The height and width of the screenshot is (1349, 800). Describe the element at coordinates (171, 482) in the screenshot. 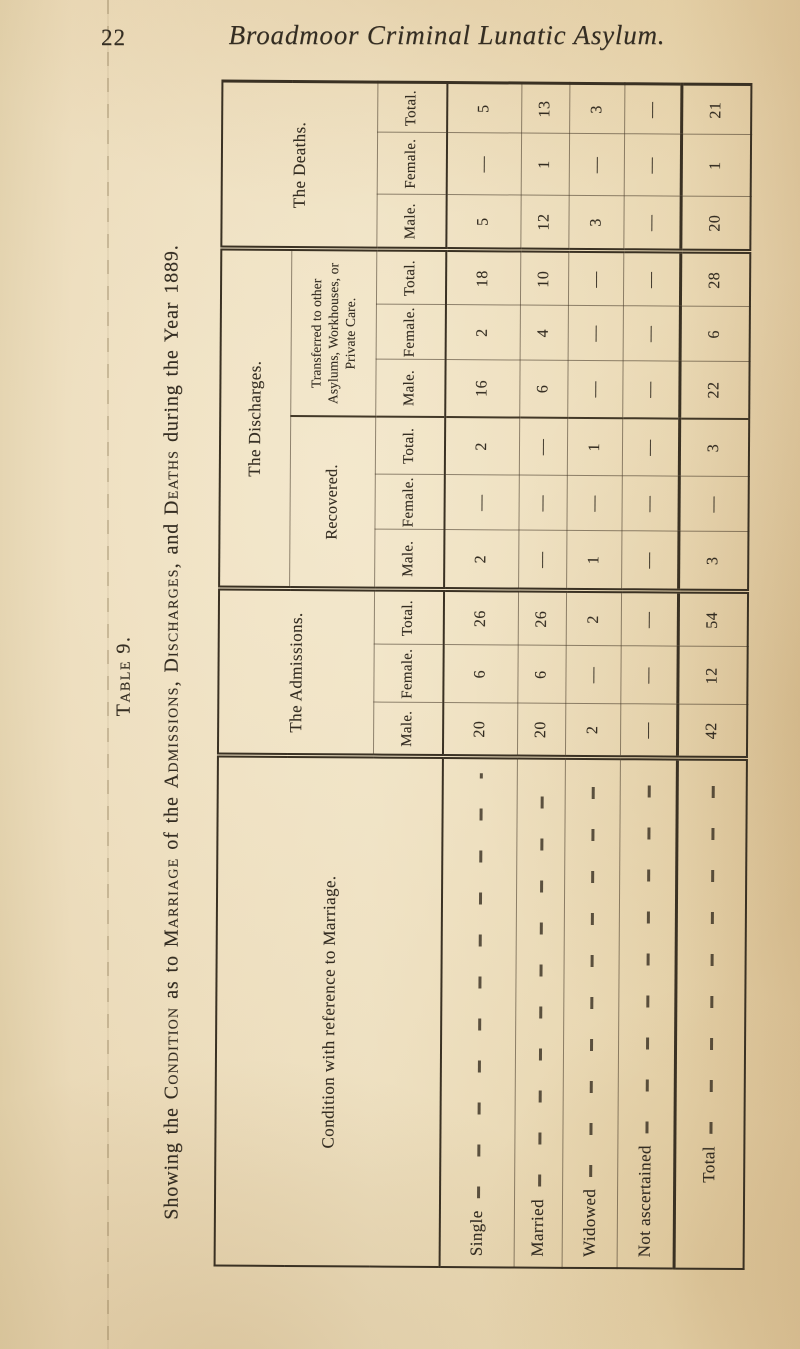

I see `caption-keyword: Deaths` at that location.